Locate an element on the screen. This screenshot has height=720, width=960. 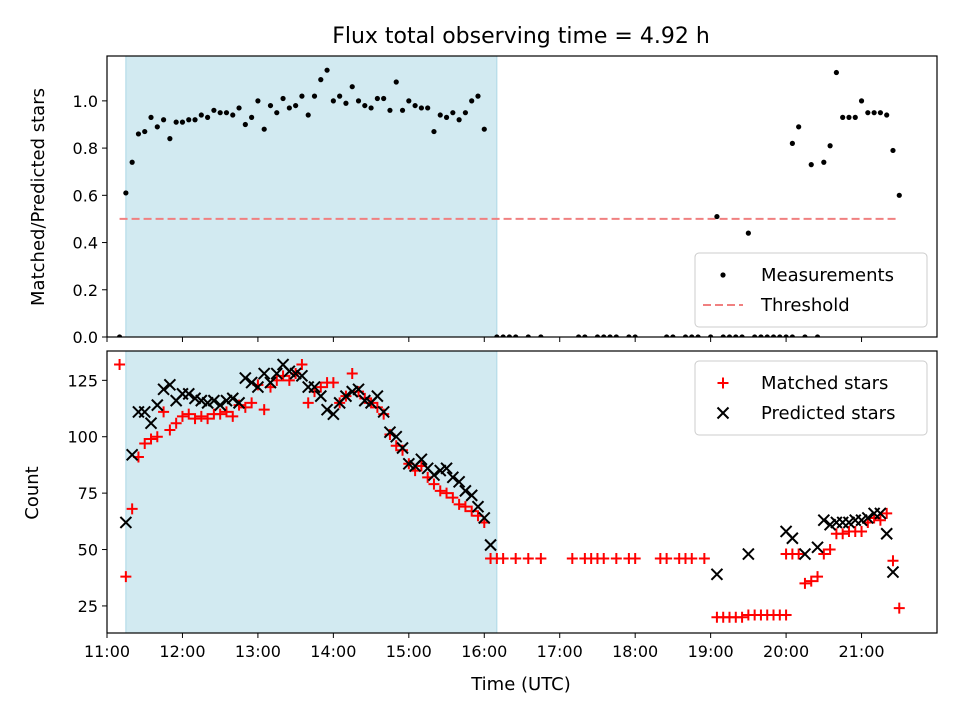
legend-marker-plus is located at coordinates (723, 383).